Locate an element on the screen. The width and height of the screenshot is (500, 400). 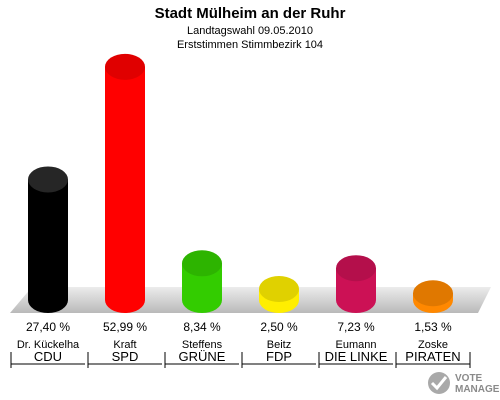
value-label: 8,34 % is located at coordinates (202, 327).